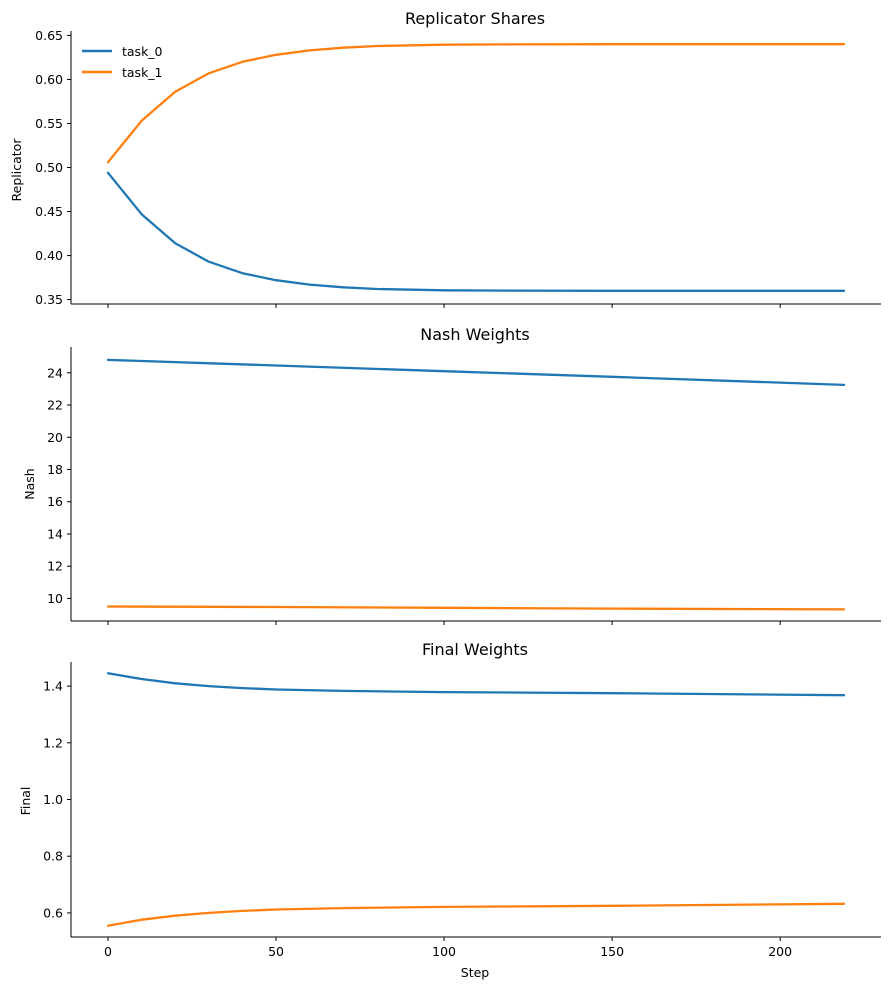 The height and width of the screenshot is (990, 889). Describe the element at coordinates (55, 469) in the screenshot. I see `y-tick-label: 18` at that location.